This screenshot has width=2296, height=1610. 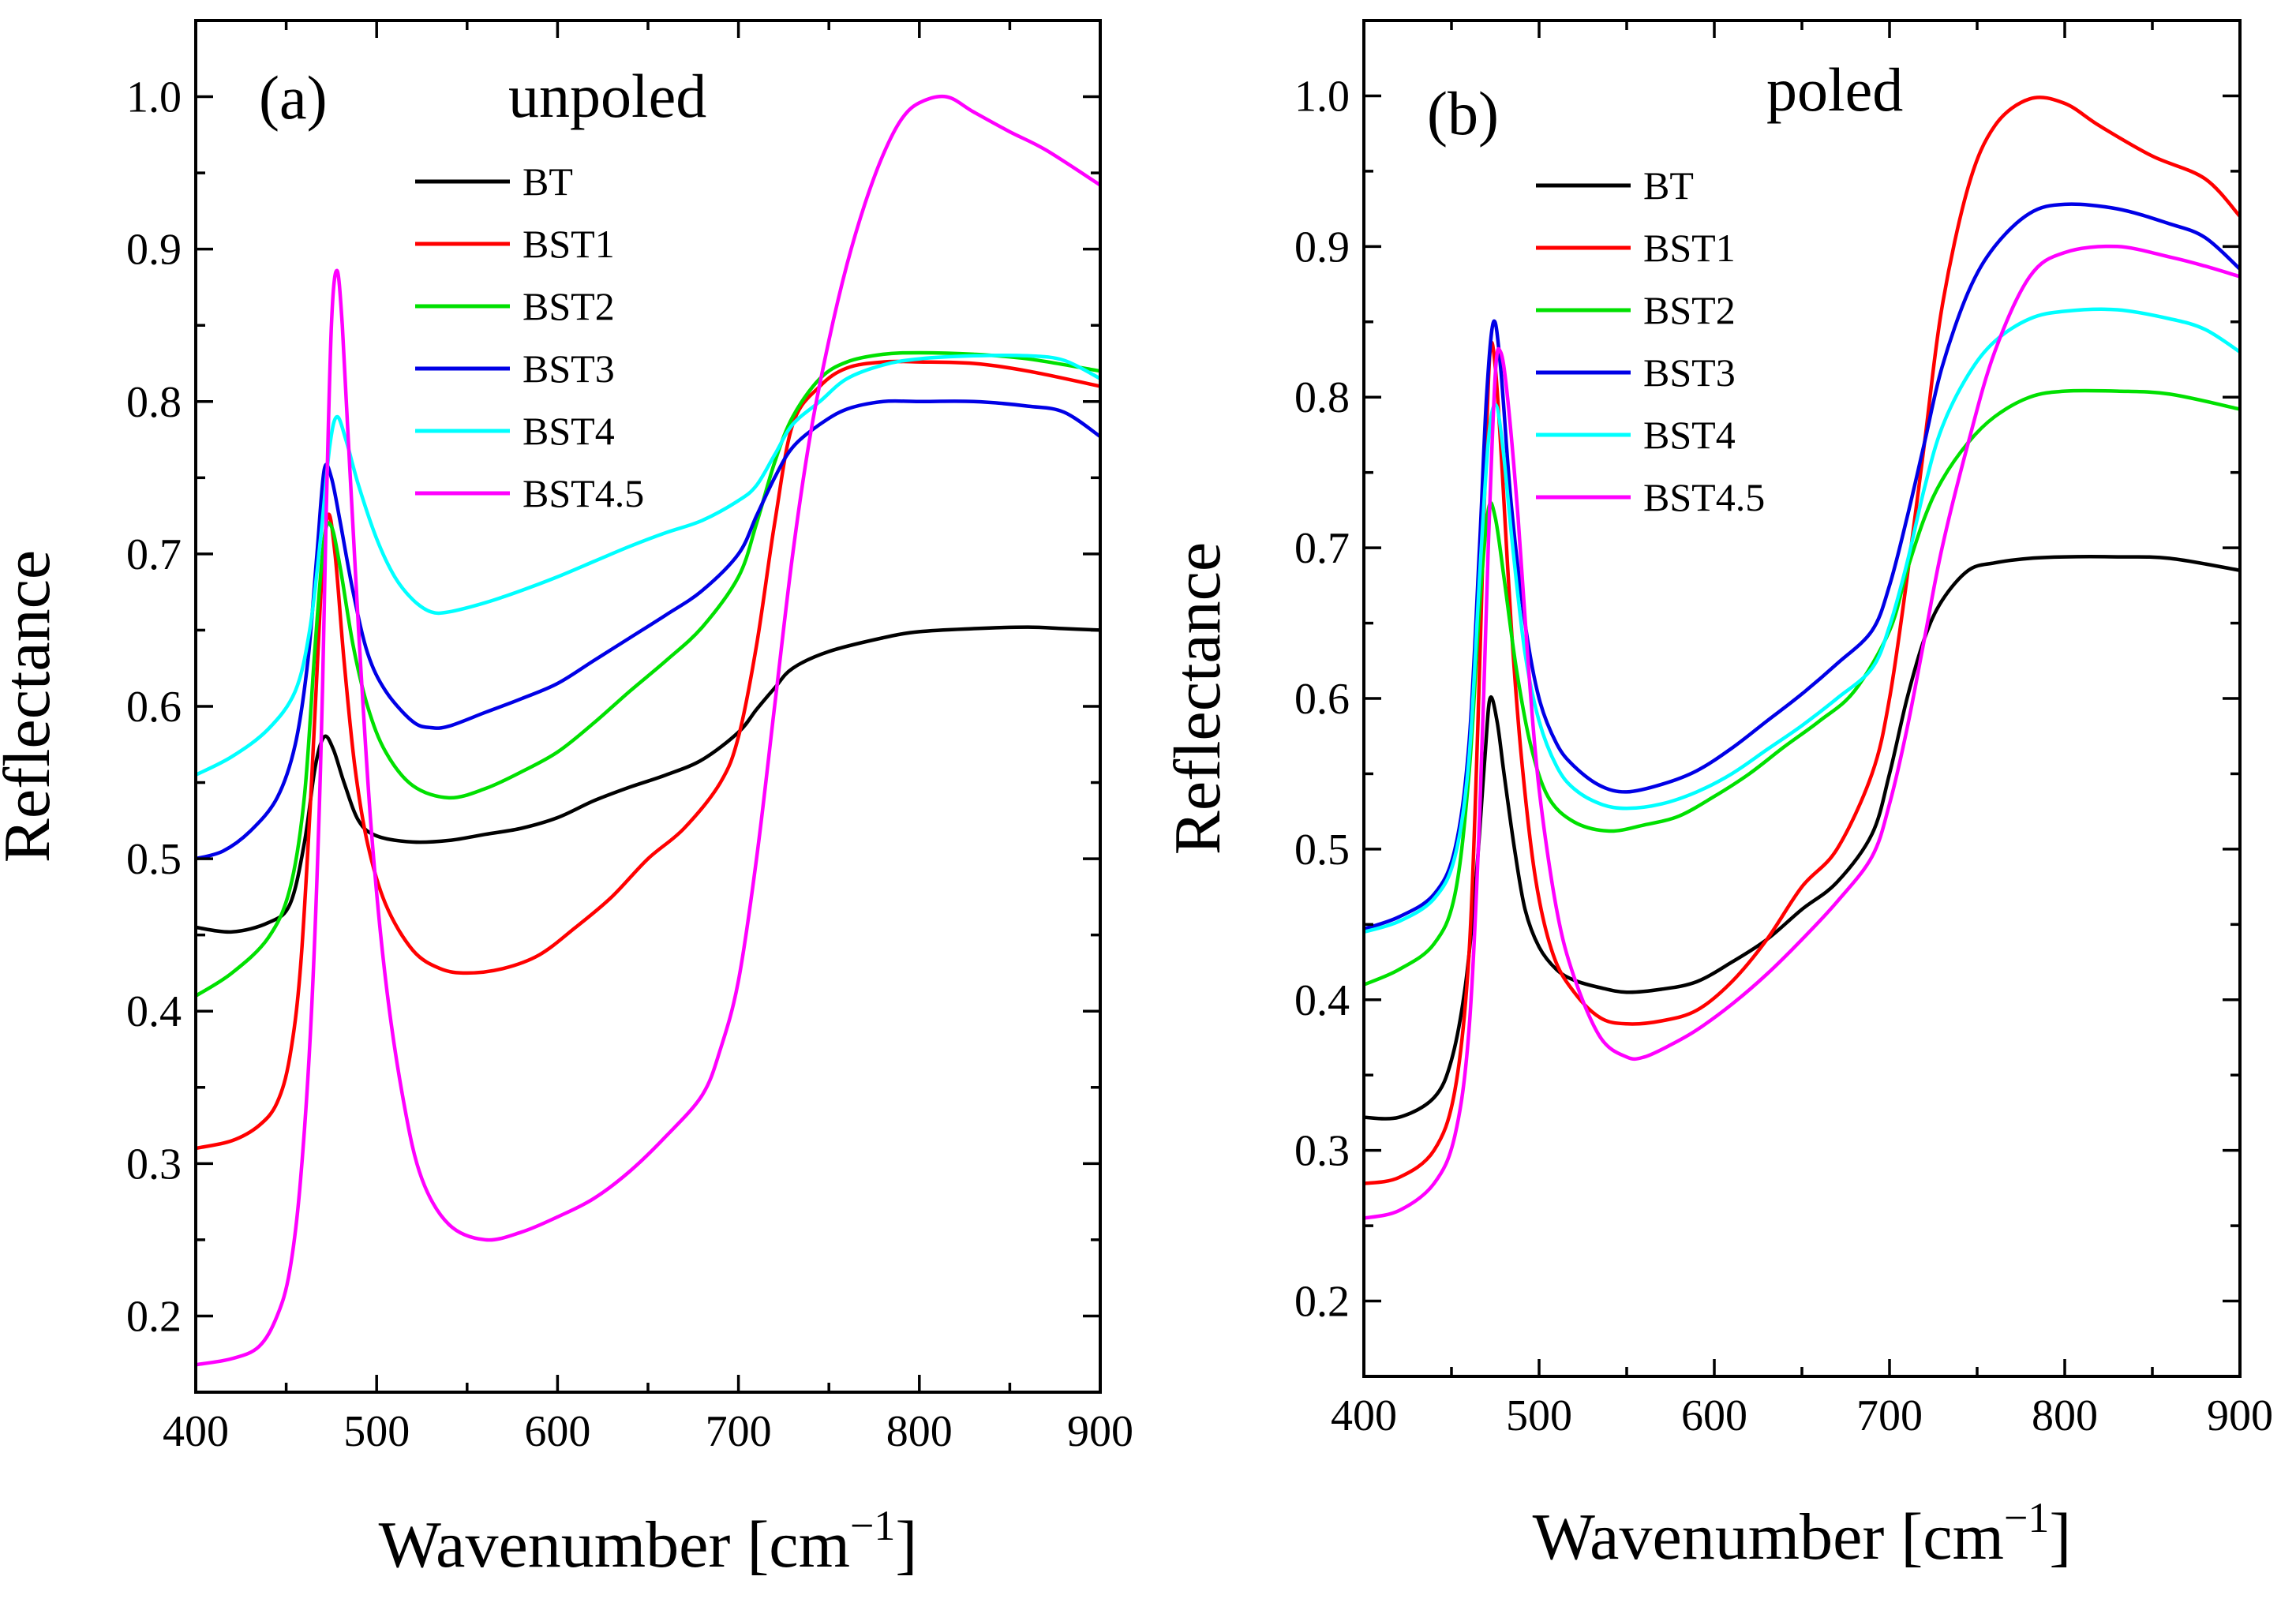 What do you see at coordinates (1463, 113) in the screenshot?
I see `panel-label: (b)` at bounding box center [1463, 113].